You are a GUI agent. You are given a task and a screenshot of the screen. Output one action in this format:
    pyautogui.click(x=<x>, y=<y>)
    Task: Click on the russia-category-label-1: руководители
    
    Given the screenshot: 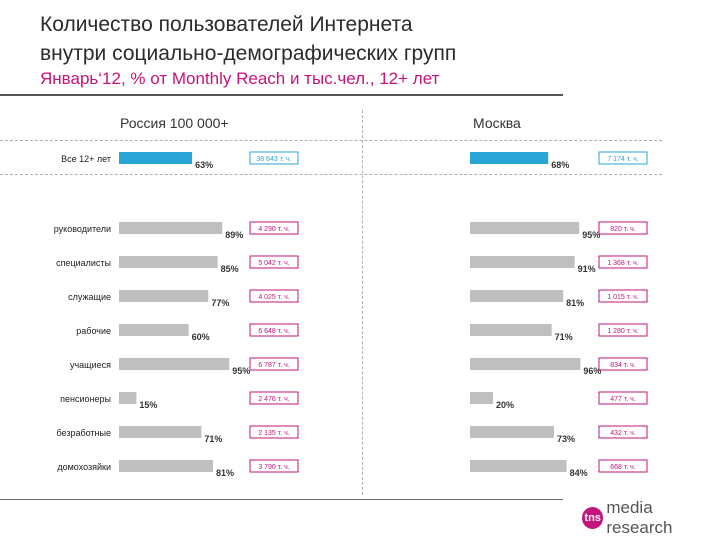 What is the action you would take?
    pyautogui.click(x=82, y=229)
    